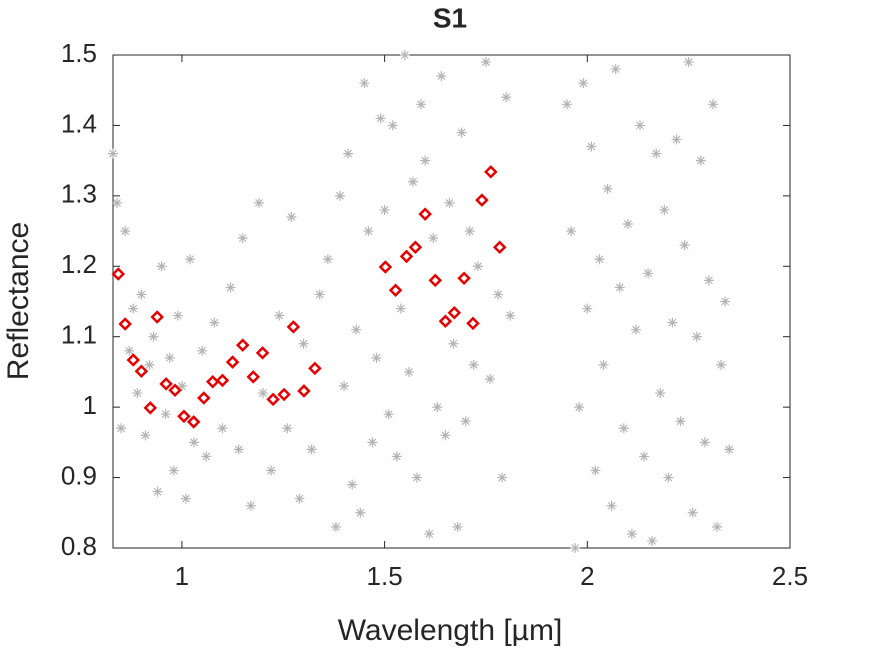 This screenshot has height=654, width=872. Describe the element at coordinates (385, 576) in the screenshot. I see `x-tick-label: 1.5` at that location.